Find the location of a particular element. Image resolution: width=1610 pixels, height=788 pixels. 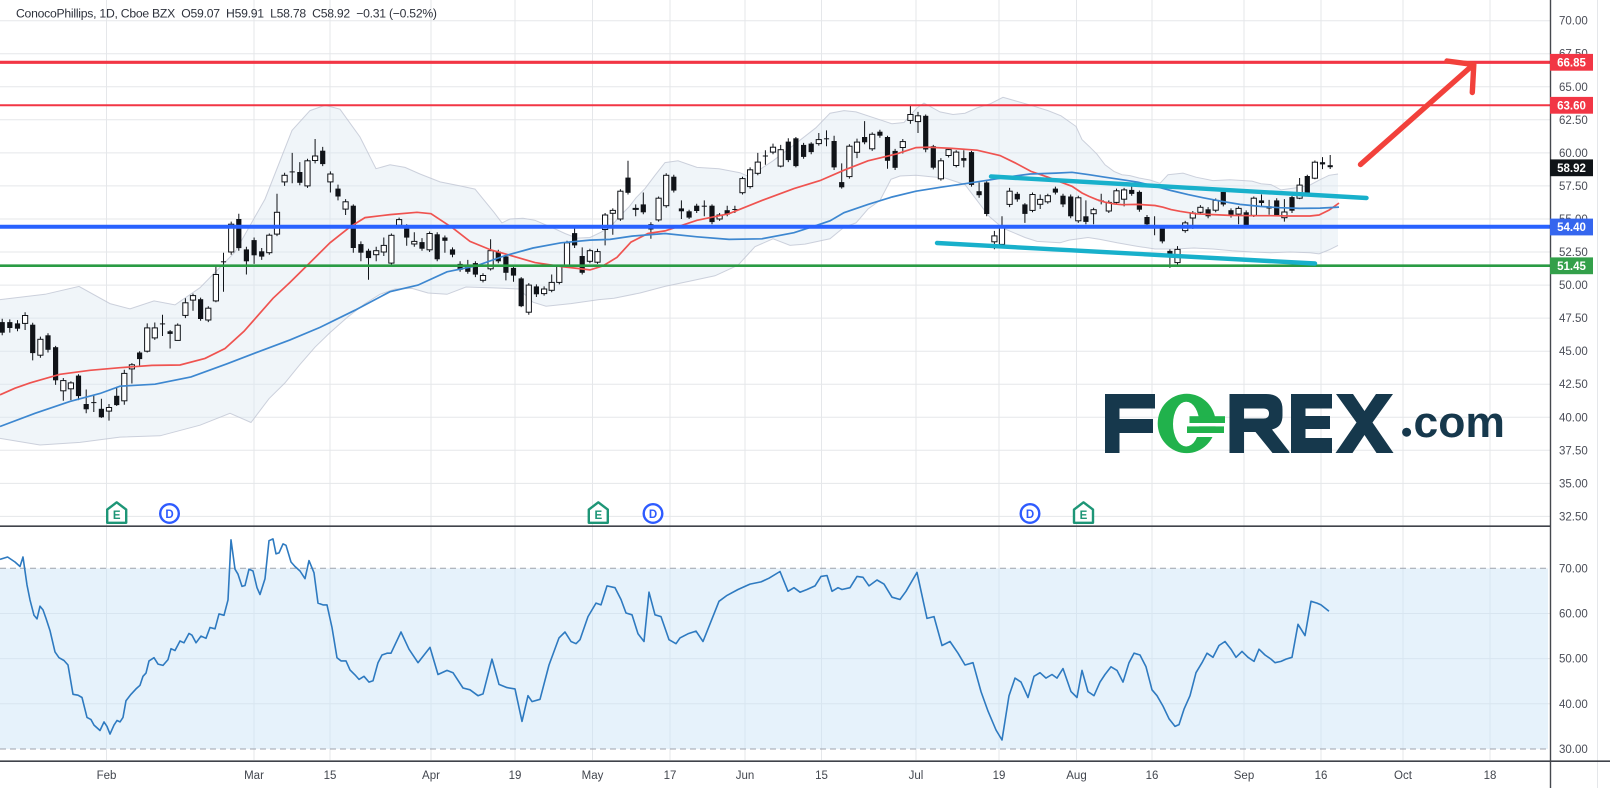

svg-text: 66.85 is located at coordinates (1571, 64).